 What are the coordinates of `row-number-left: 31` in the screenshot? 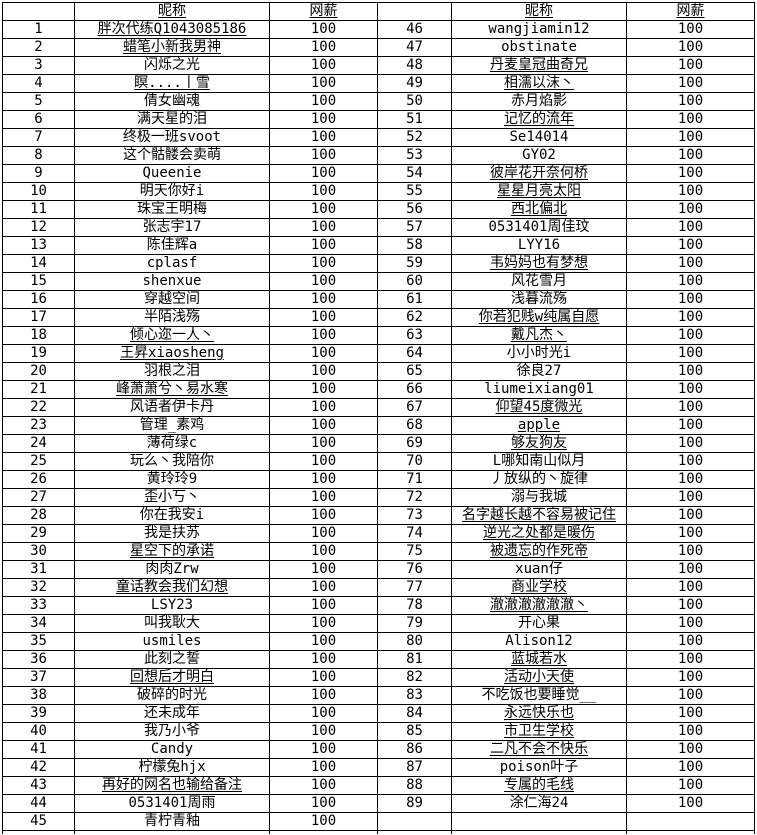 It's located at (38, 569).